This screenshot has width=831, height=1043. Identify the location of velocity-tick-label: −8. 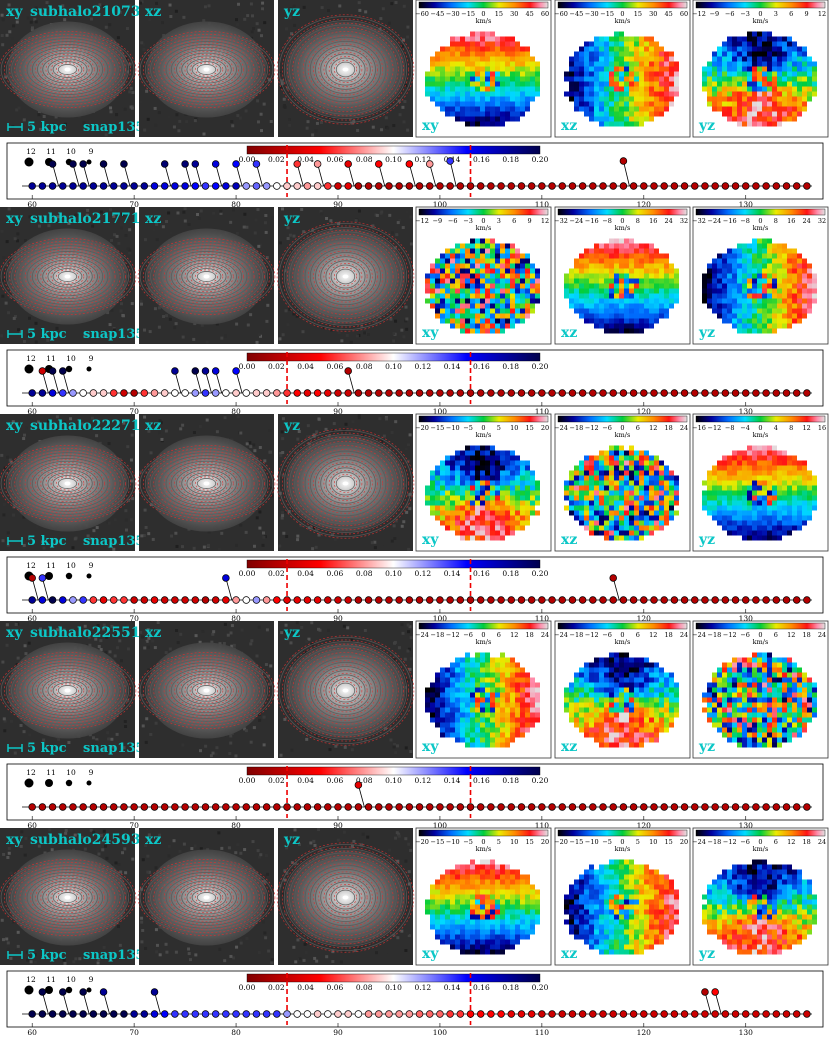
(730, 428).